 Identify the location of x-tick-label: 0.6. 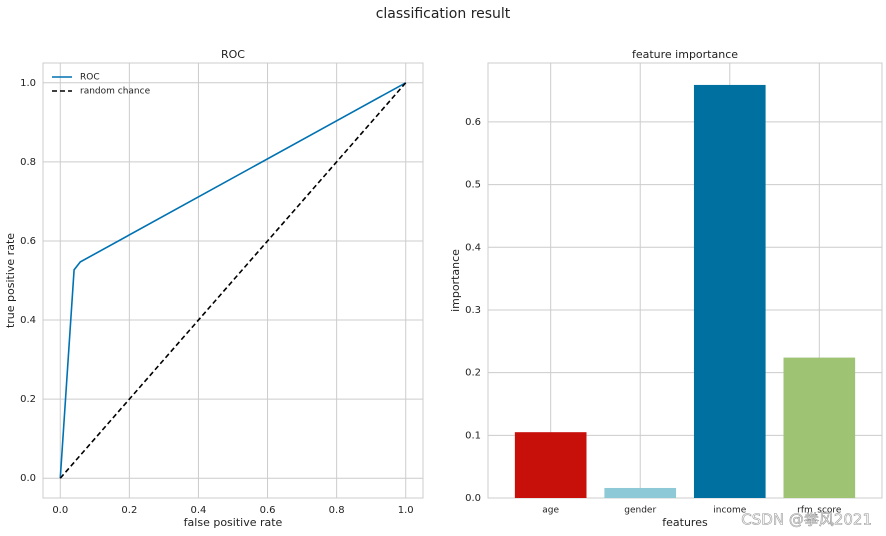
(268, 510).